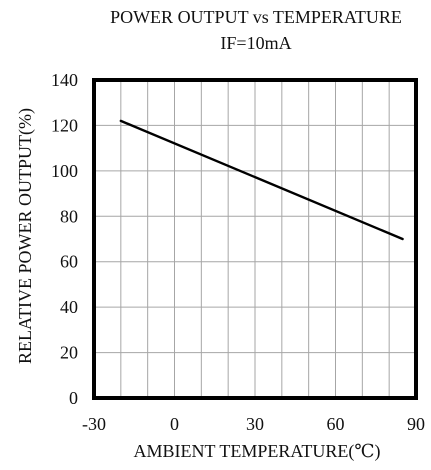 This screenshot has width=431, height=470. What do you see at coordinates (69, 307) in the screenshot?
I see `y-tick-label: 40` at bounding box center [69, 307].